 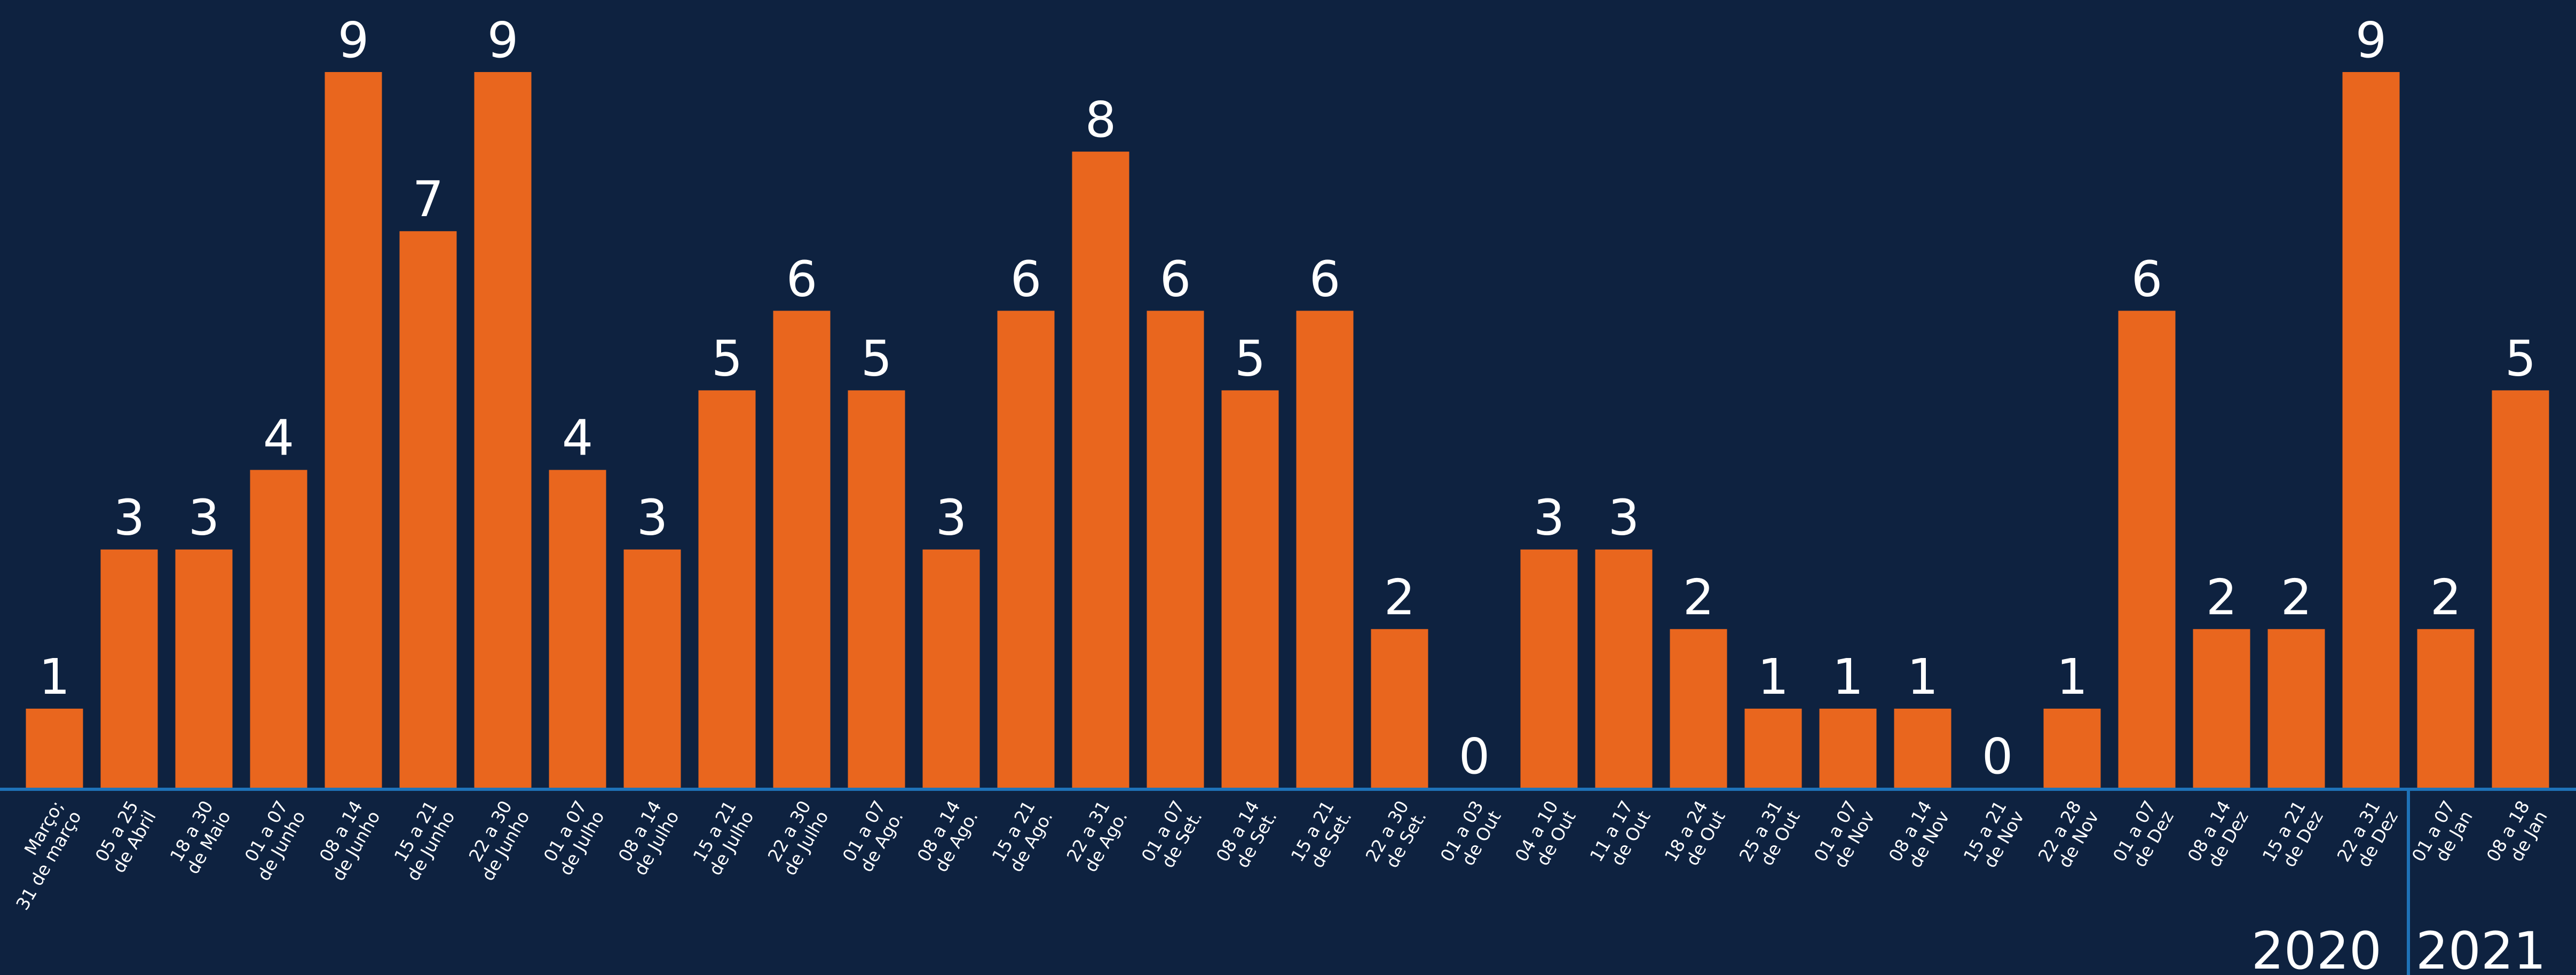 I want to click on x-tick-label-3: 01 a 07de Junho, so click(x=272, y=841).